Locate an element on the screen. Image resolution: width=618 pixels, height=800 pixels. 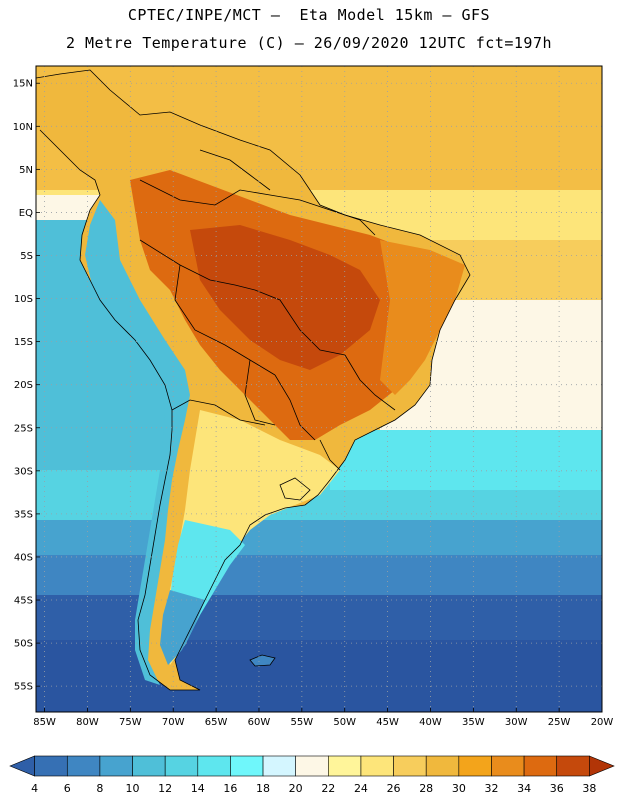
latitude-tick-label: 50S is located at coordinates (23, 644).